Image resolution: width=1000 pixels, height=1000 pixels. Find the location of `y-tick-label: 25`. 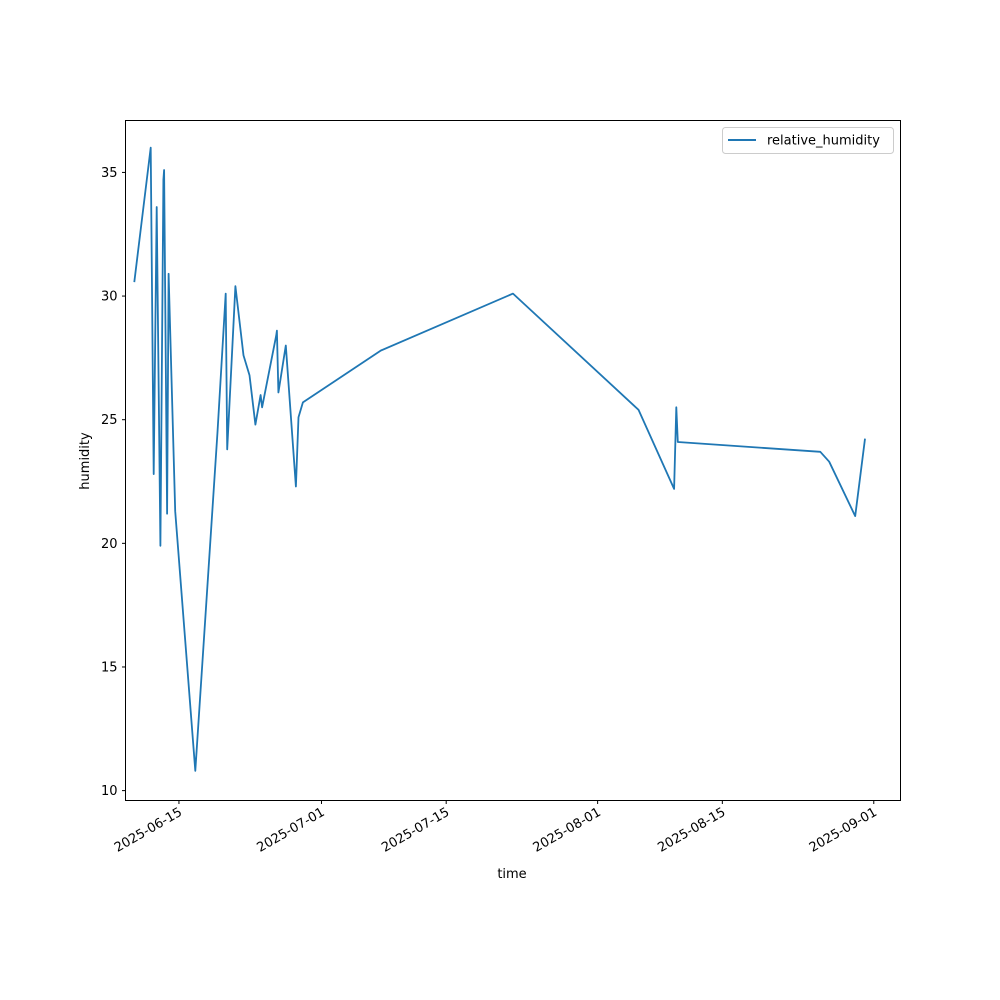

y-tick-label: 25 is located at coordinates (109, 420).